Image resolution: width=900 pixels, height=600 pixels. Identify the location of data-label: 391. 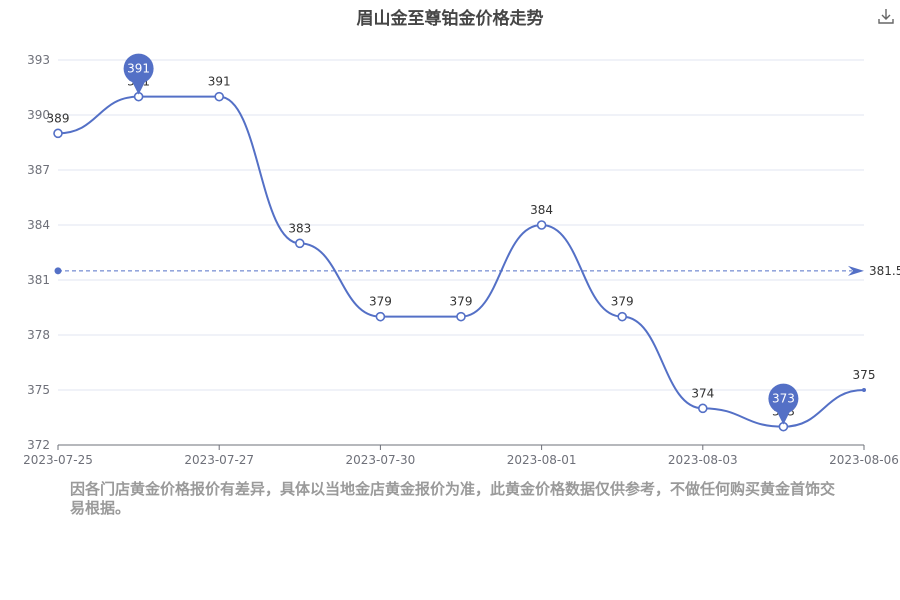
(219, 82).